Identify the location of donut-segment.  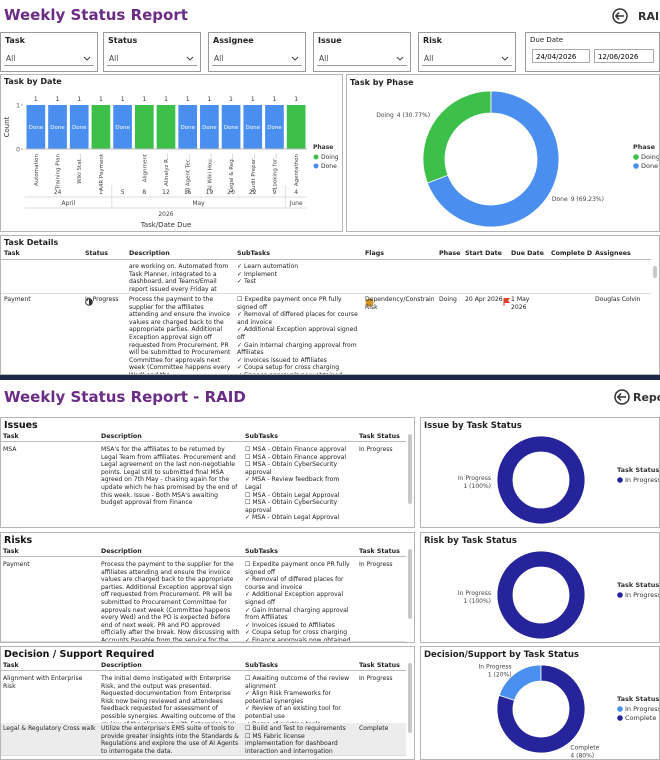
(457, 137).